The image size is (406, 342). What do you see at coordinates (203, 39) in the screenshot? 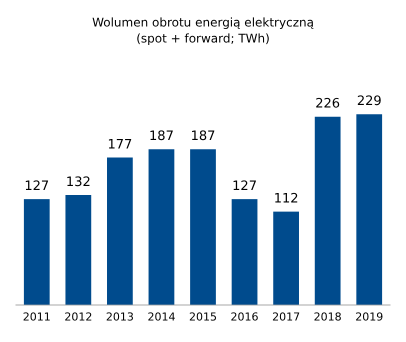
I see `chart-subtitle: (spot + forward; TWh)` at bounding box center [203, 39].